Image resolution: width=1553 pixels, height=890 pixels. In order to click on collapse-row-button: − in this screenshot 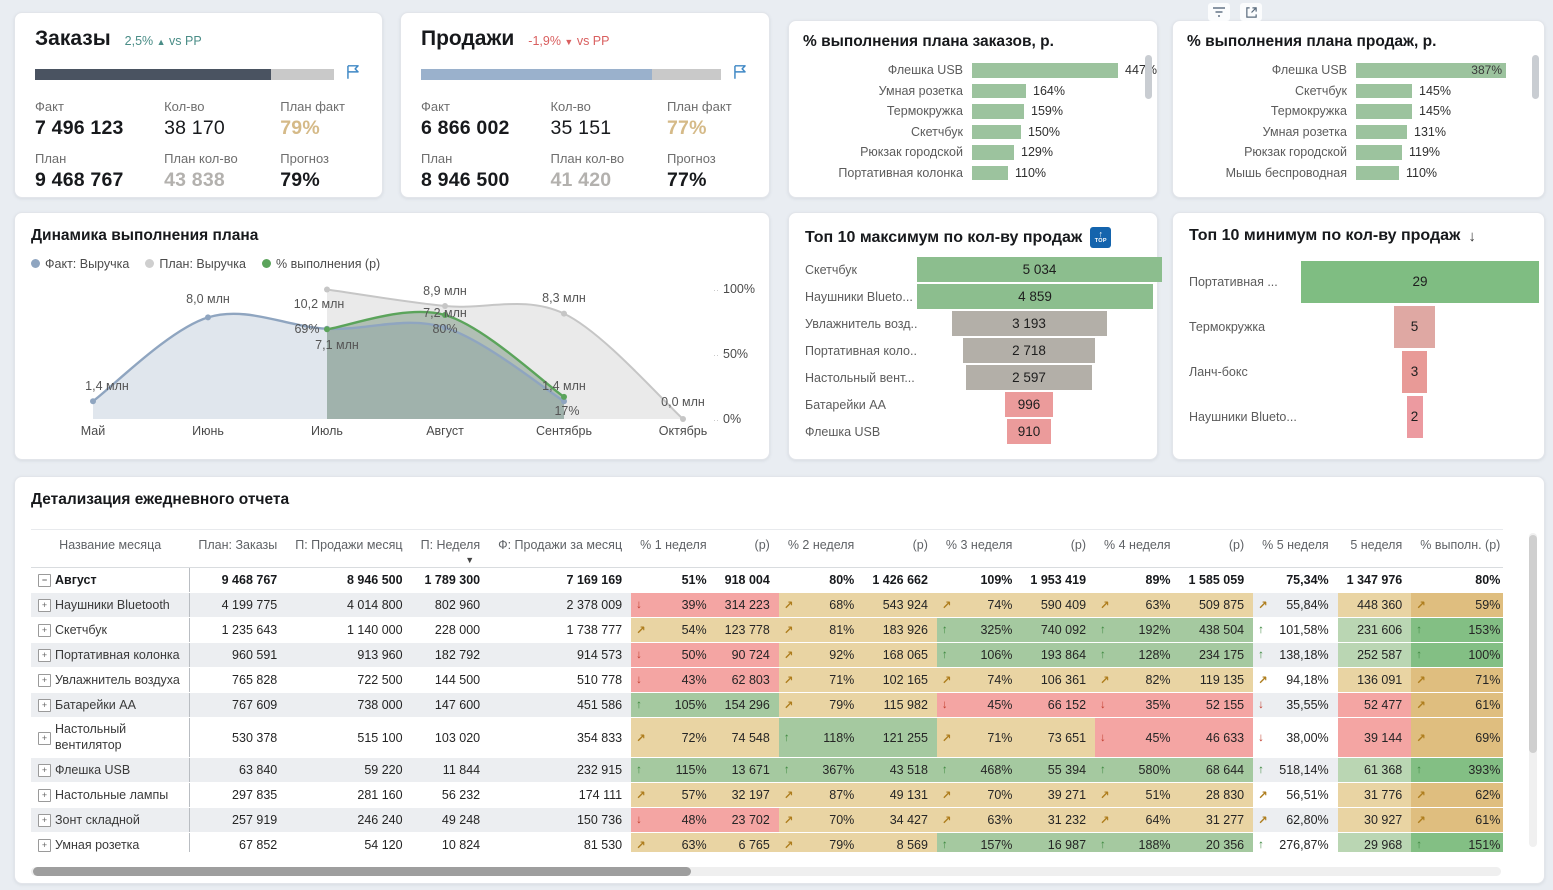, I will do `click(44, 581)`.